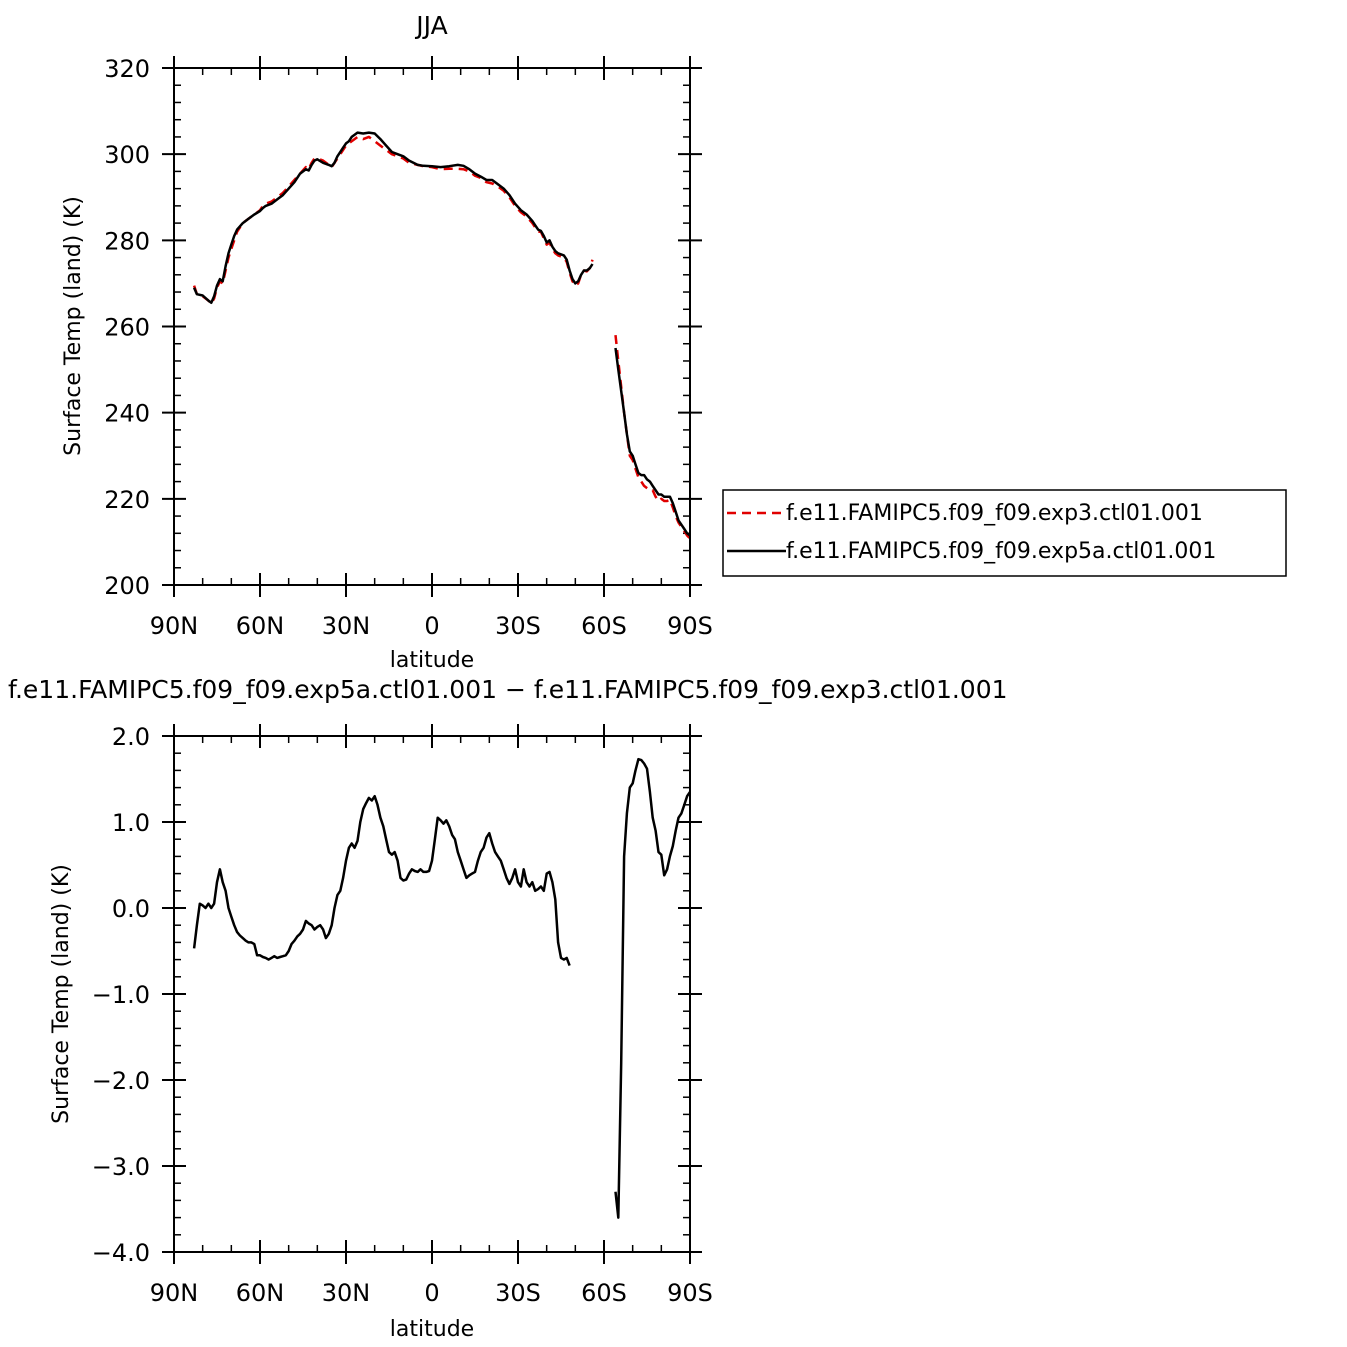 The width and height of the screenshot is (1347, 1347). I want to click on top-y-tick-label: 320, so click(127, 69).